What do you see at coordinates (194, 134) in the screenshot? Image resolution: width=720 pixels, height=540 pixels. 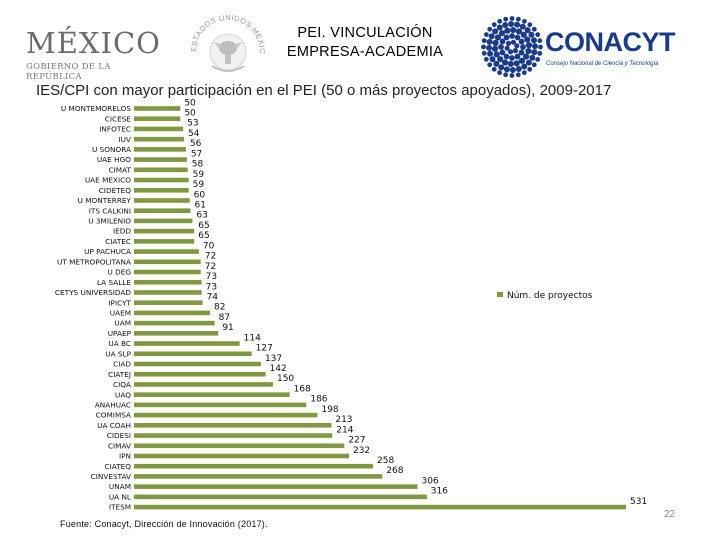 I see `value-label: 54` at bounding box center [194, 134].